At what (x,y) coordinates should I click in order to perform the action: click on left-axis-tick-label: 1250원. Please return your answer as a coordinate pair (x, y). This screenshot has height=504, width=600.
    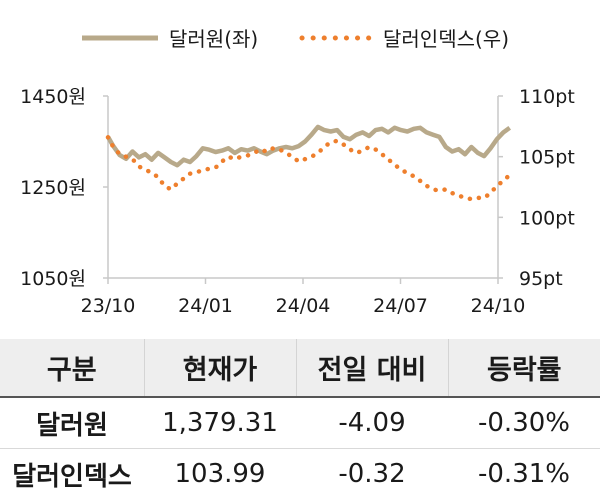
    Looking at the image, I should click on (53, 188).